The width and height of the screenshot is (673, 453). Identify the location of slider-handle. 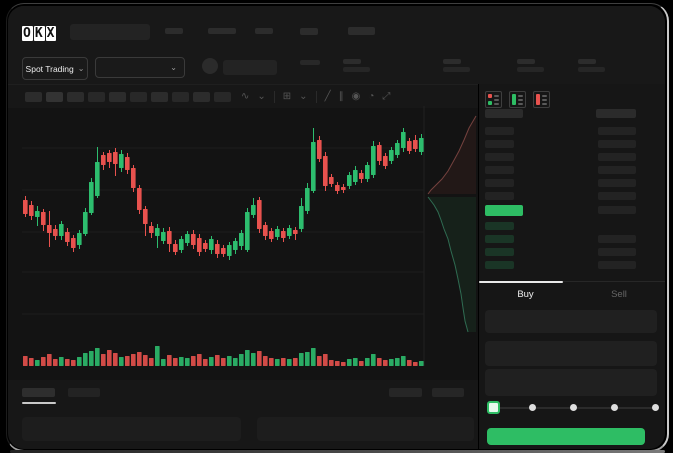
(493, 407).